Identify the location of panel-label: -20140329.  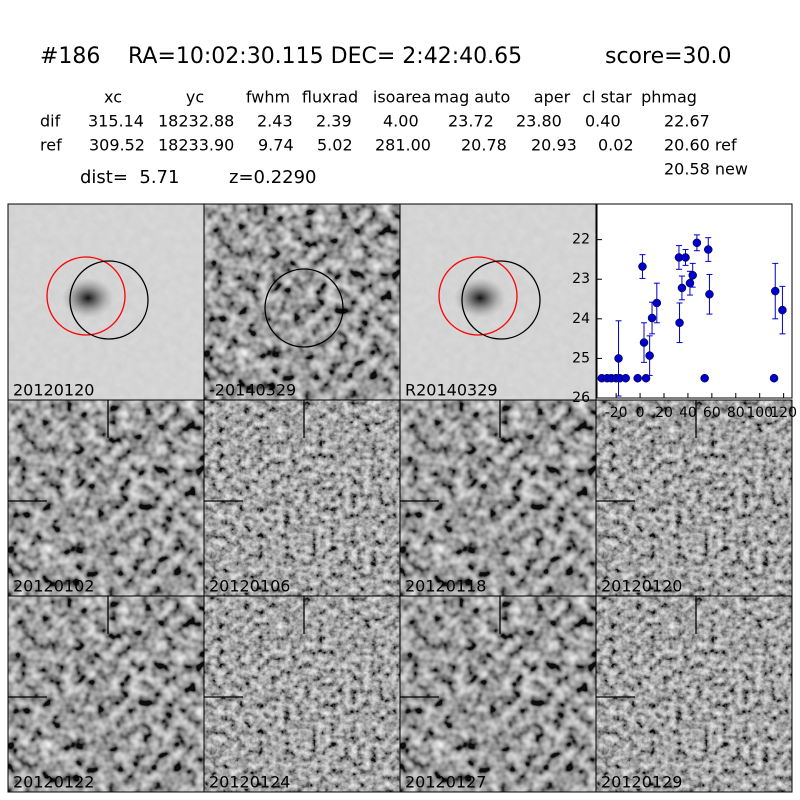
(252, 390).